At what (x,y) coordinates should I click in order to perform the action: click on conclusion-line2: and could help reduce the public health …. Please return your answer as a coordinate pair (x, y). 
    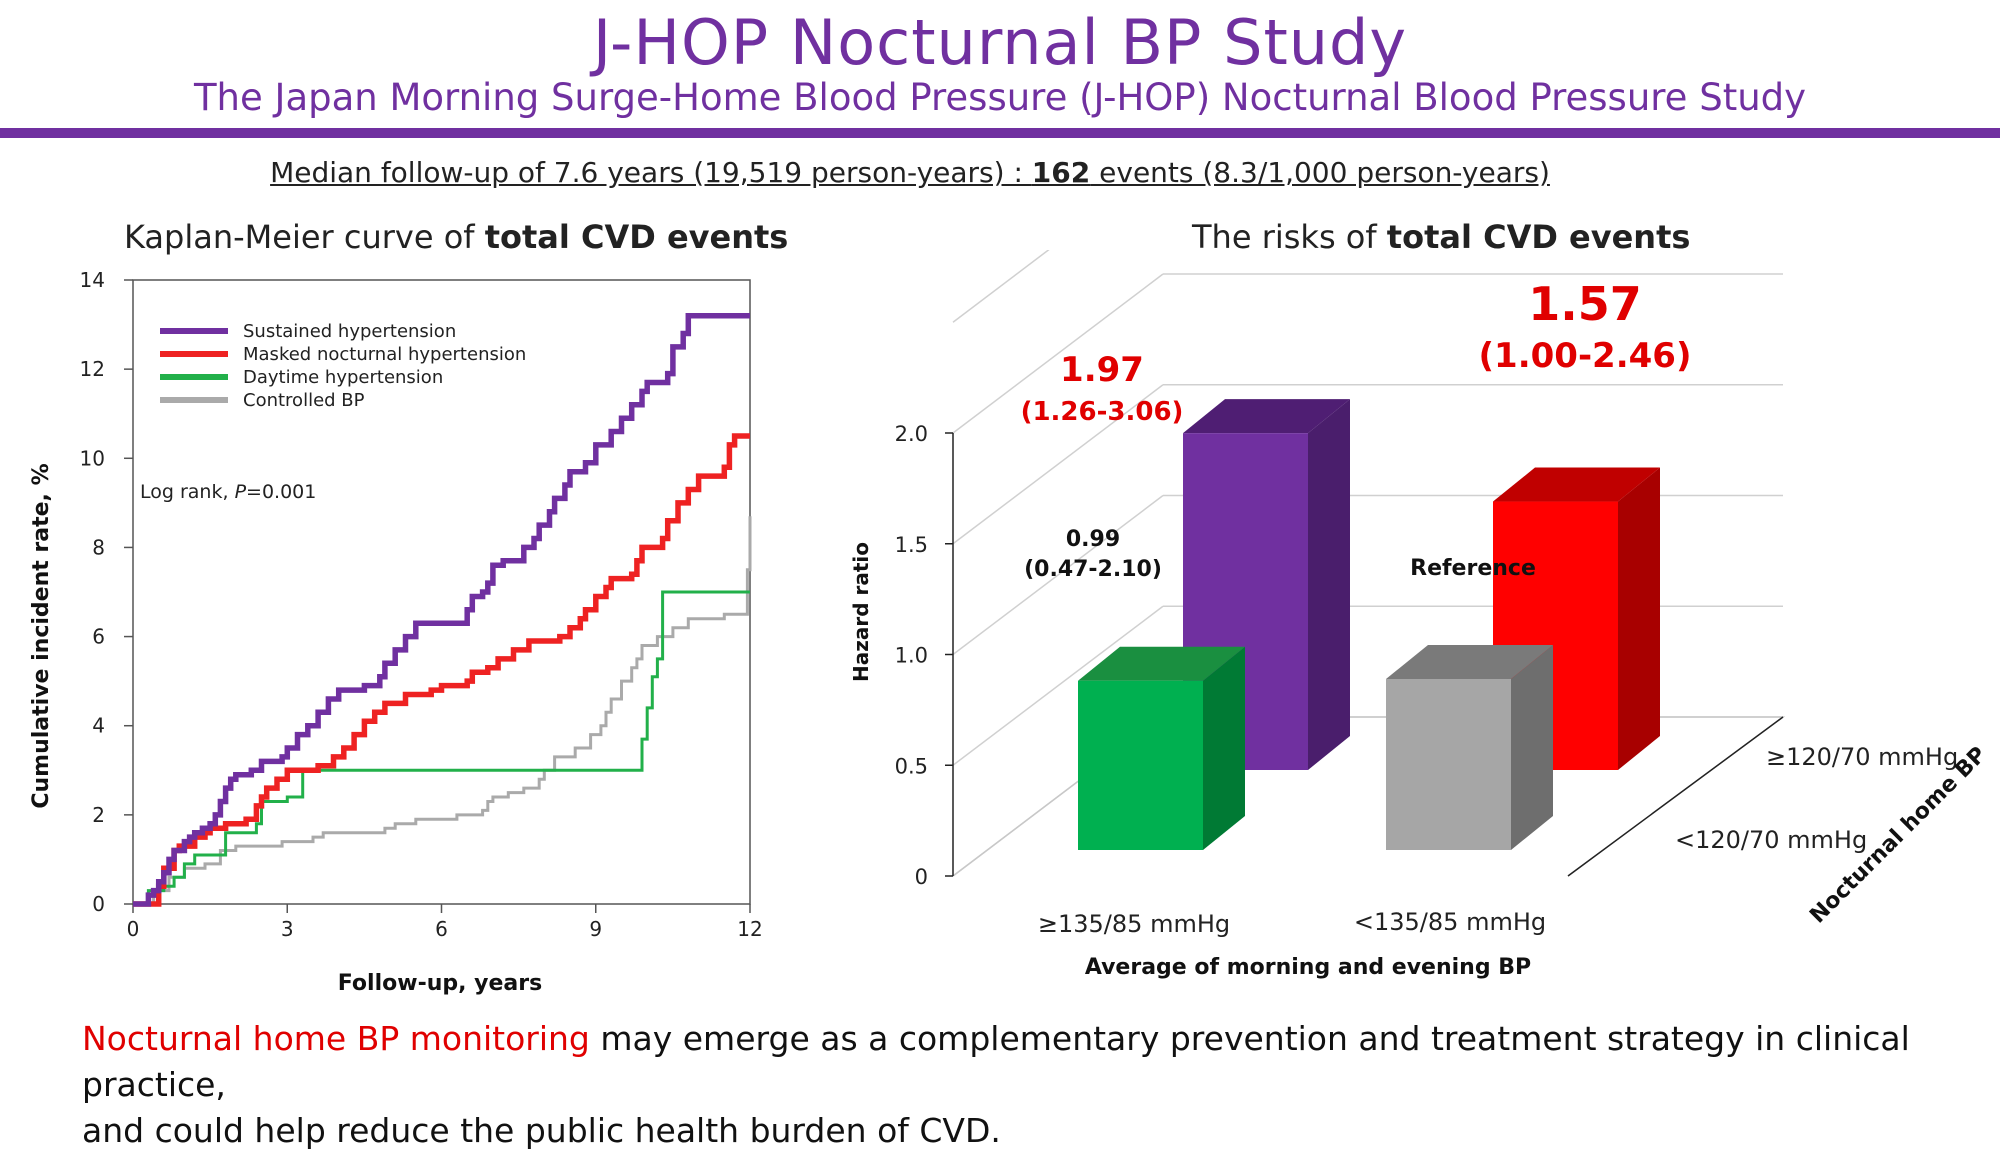
    Looking at the image, I should click on (541, 1130).